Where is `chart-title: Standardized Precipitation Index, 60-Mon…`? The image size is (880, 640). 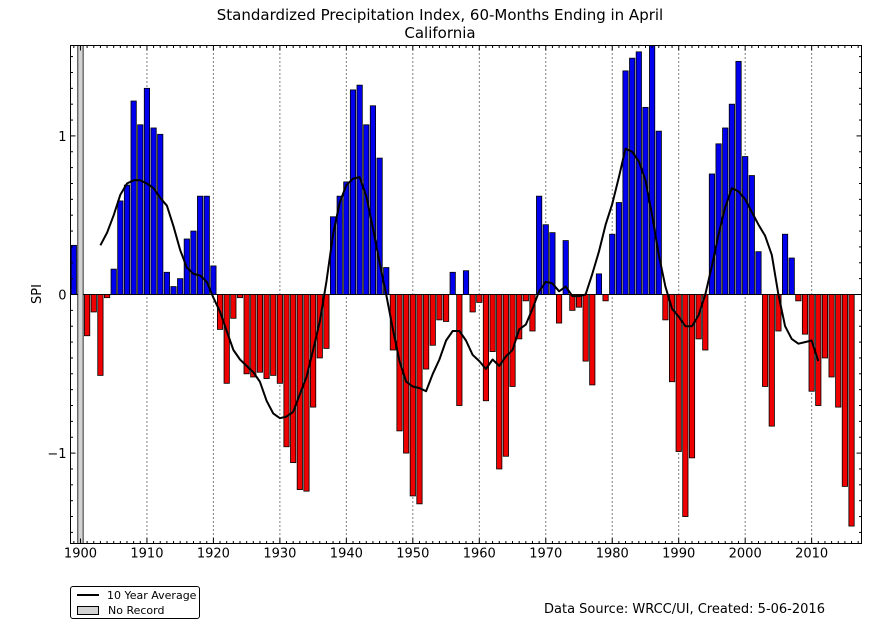 chart-title: Standardized Precipitation Index, 60-Mon… is located at coordinates (440, 24).